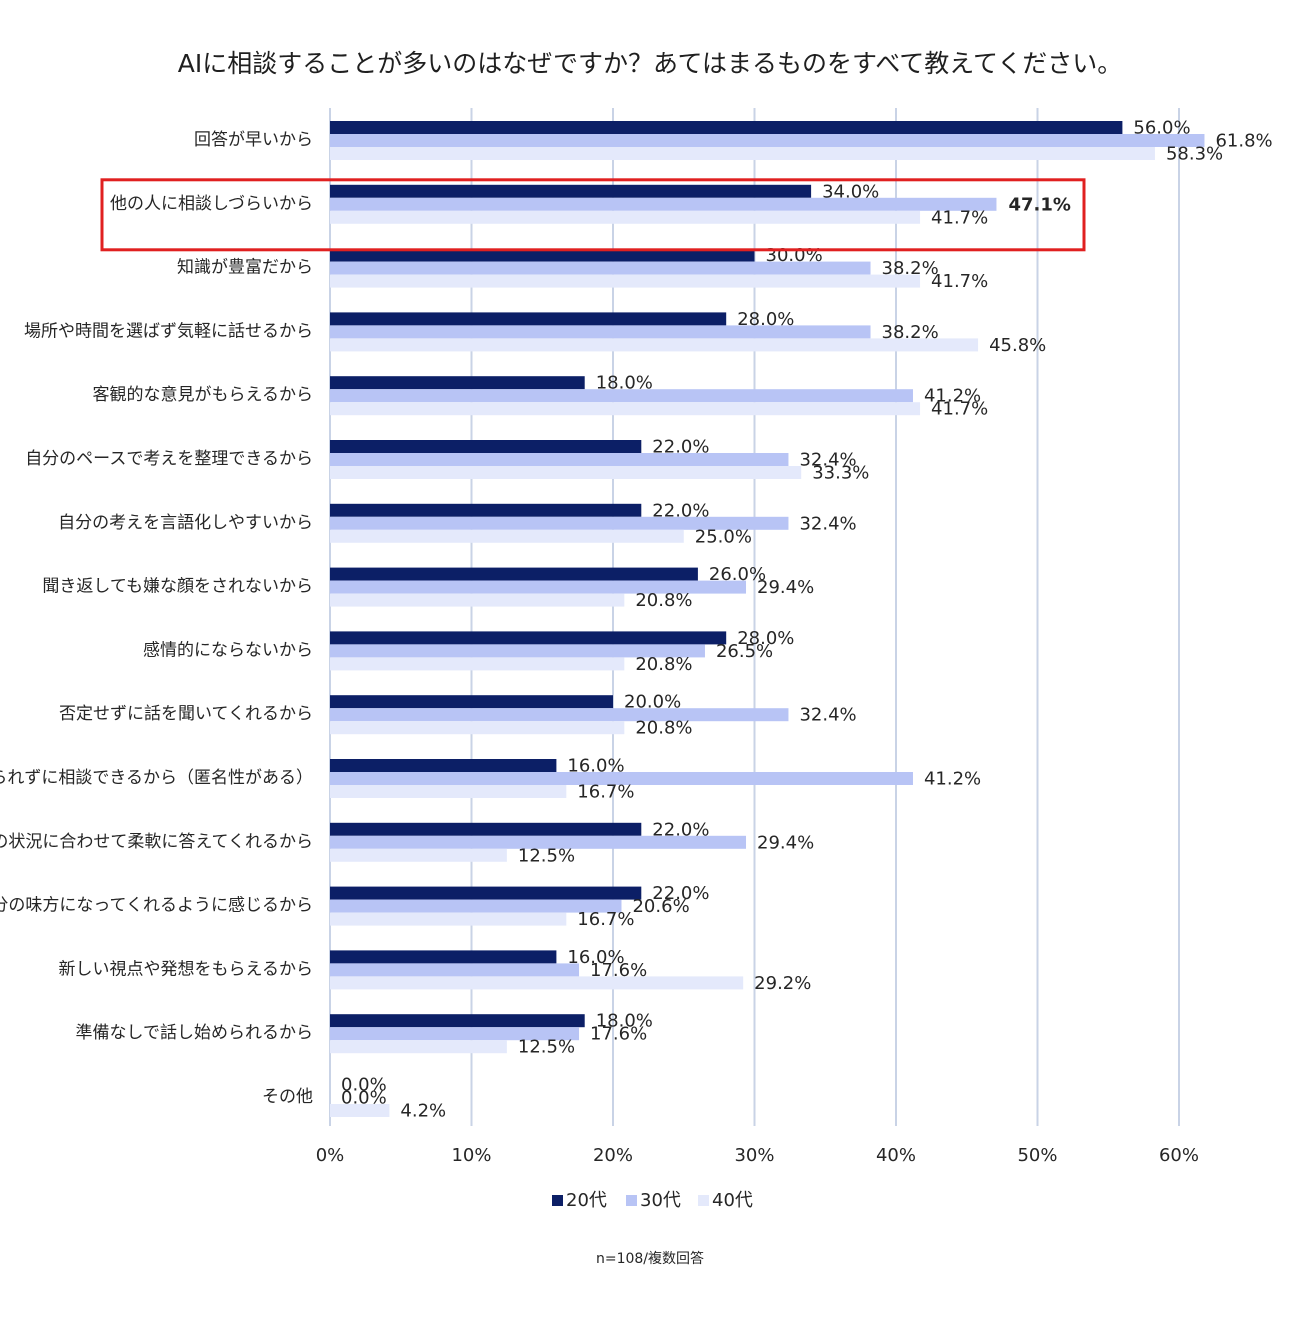 The width and height of the screenshot is (1300, 1323). I want to click on x-tick-label: 20%, so click(613, 1155).